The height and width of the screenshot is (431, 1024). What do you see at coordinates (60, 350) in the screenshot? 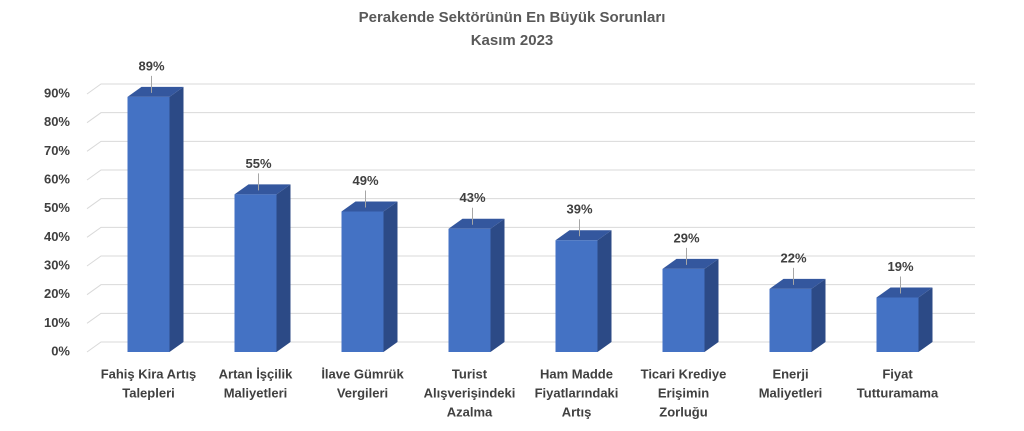
I see `y-tick-label: 0%` at bounding box center [60, 350].